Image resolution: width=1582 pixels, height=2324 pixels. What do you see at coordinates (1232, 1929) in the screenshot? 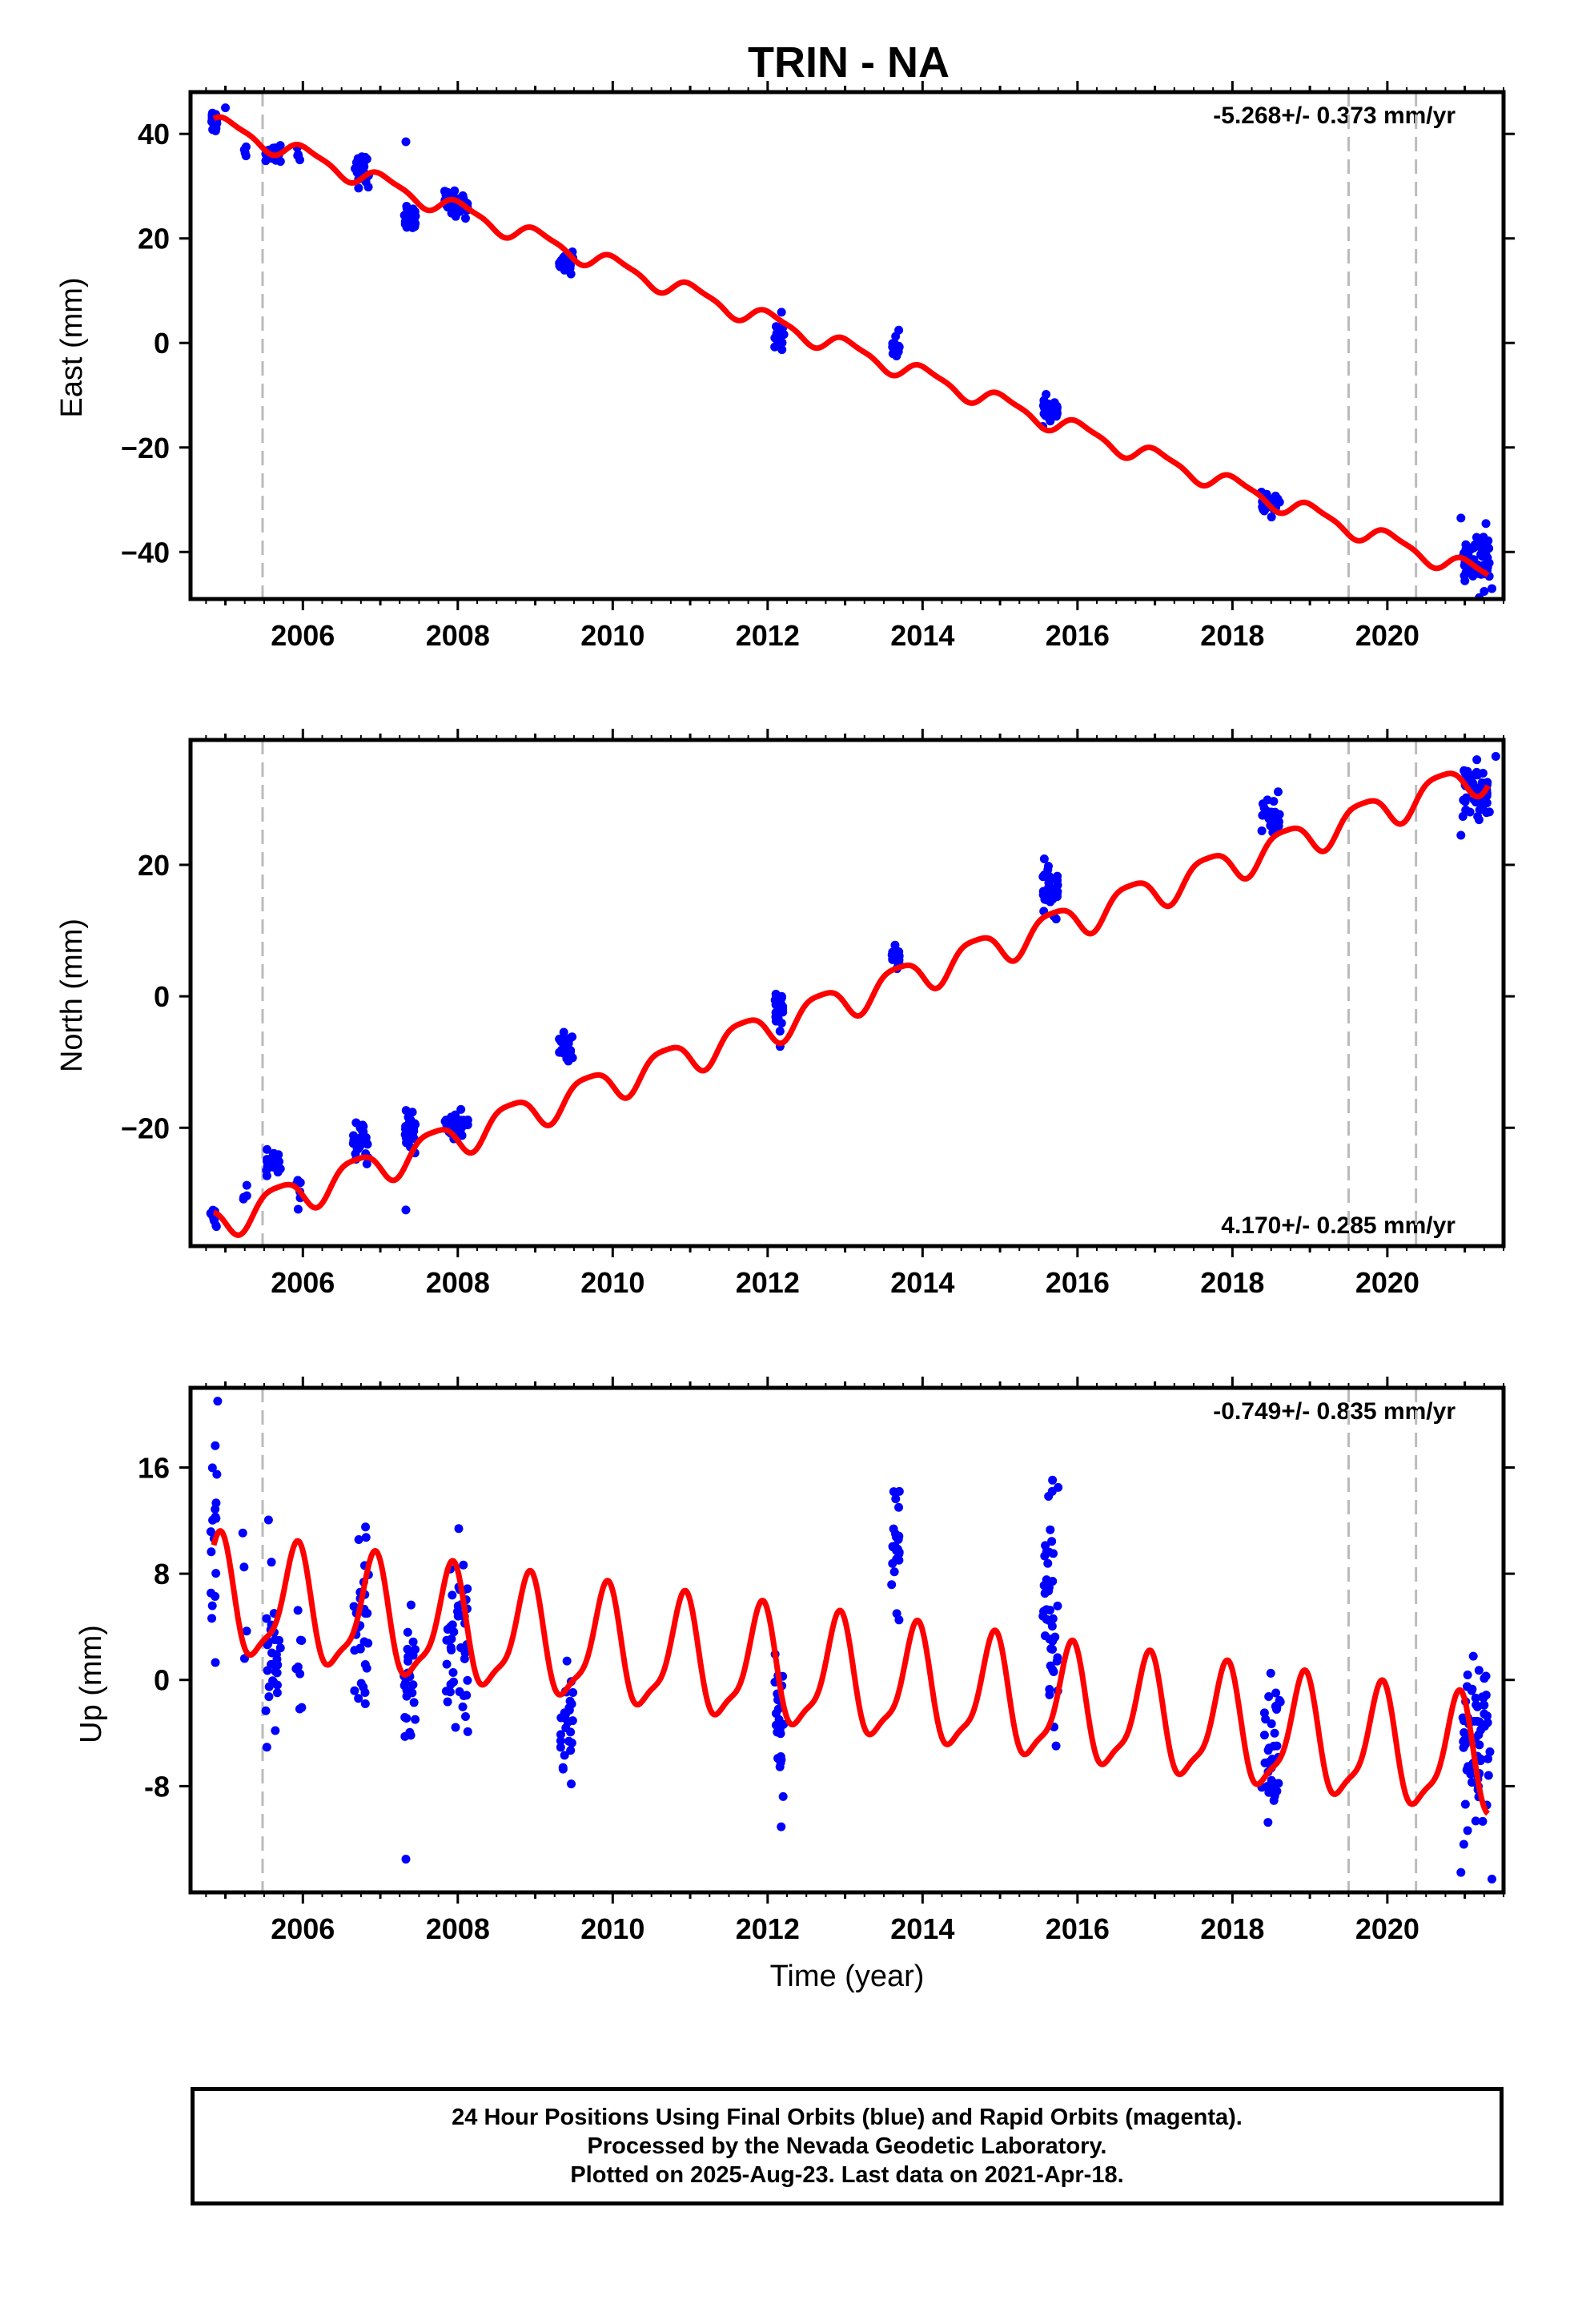
I see `up-x-tick-label: 2018` at bounding box center [1232, 1929].